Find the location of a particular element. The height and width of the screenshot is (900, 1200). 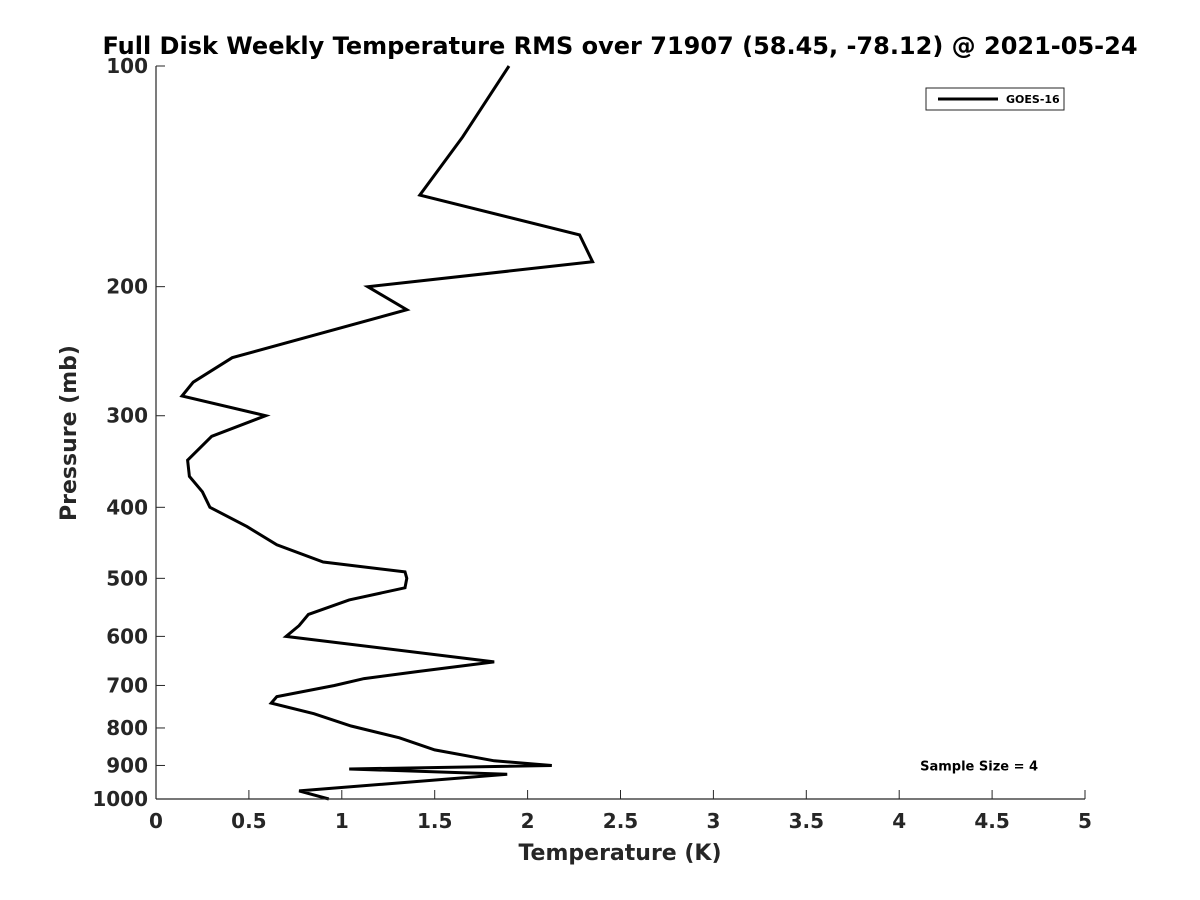

x-axis-ticks: 0 0.5 1 1.5 2 2.5 3 3.5 4 4.5 5 is located at coordinates (620, 811).